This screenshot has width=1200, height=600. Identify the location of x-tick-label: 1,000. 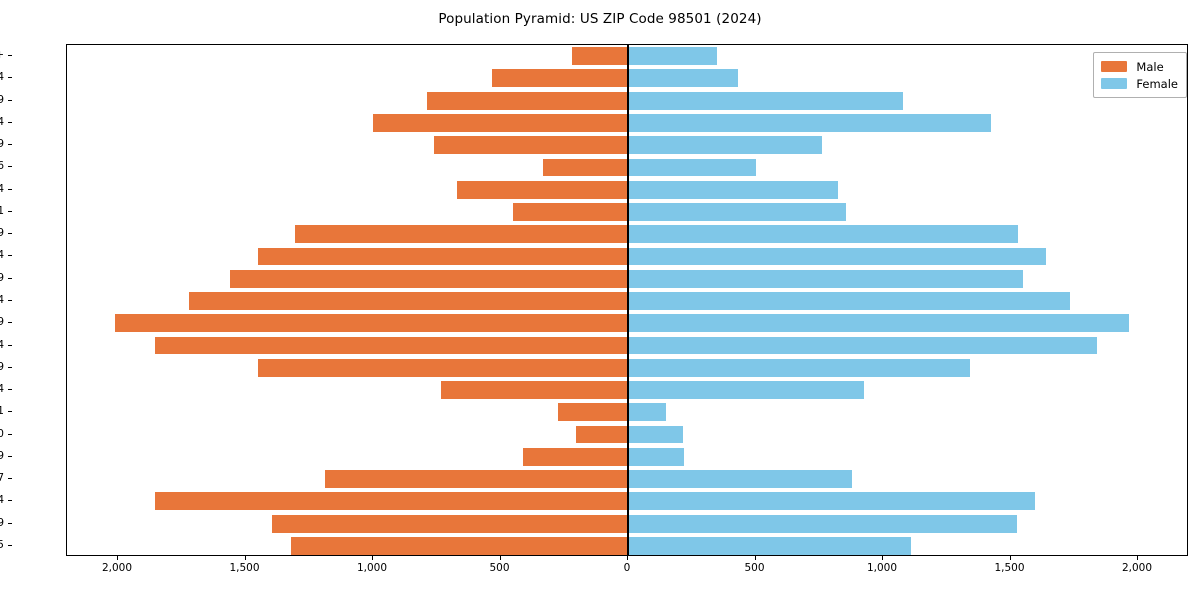
(882, 568).